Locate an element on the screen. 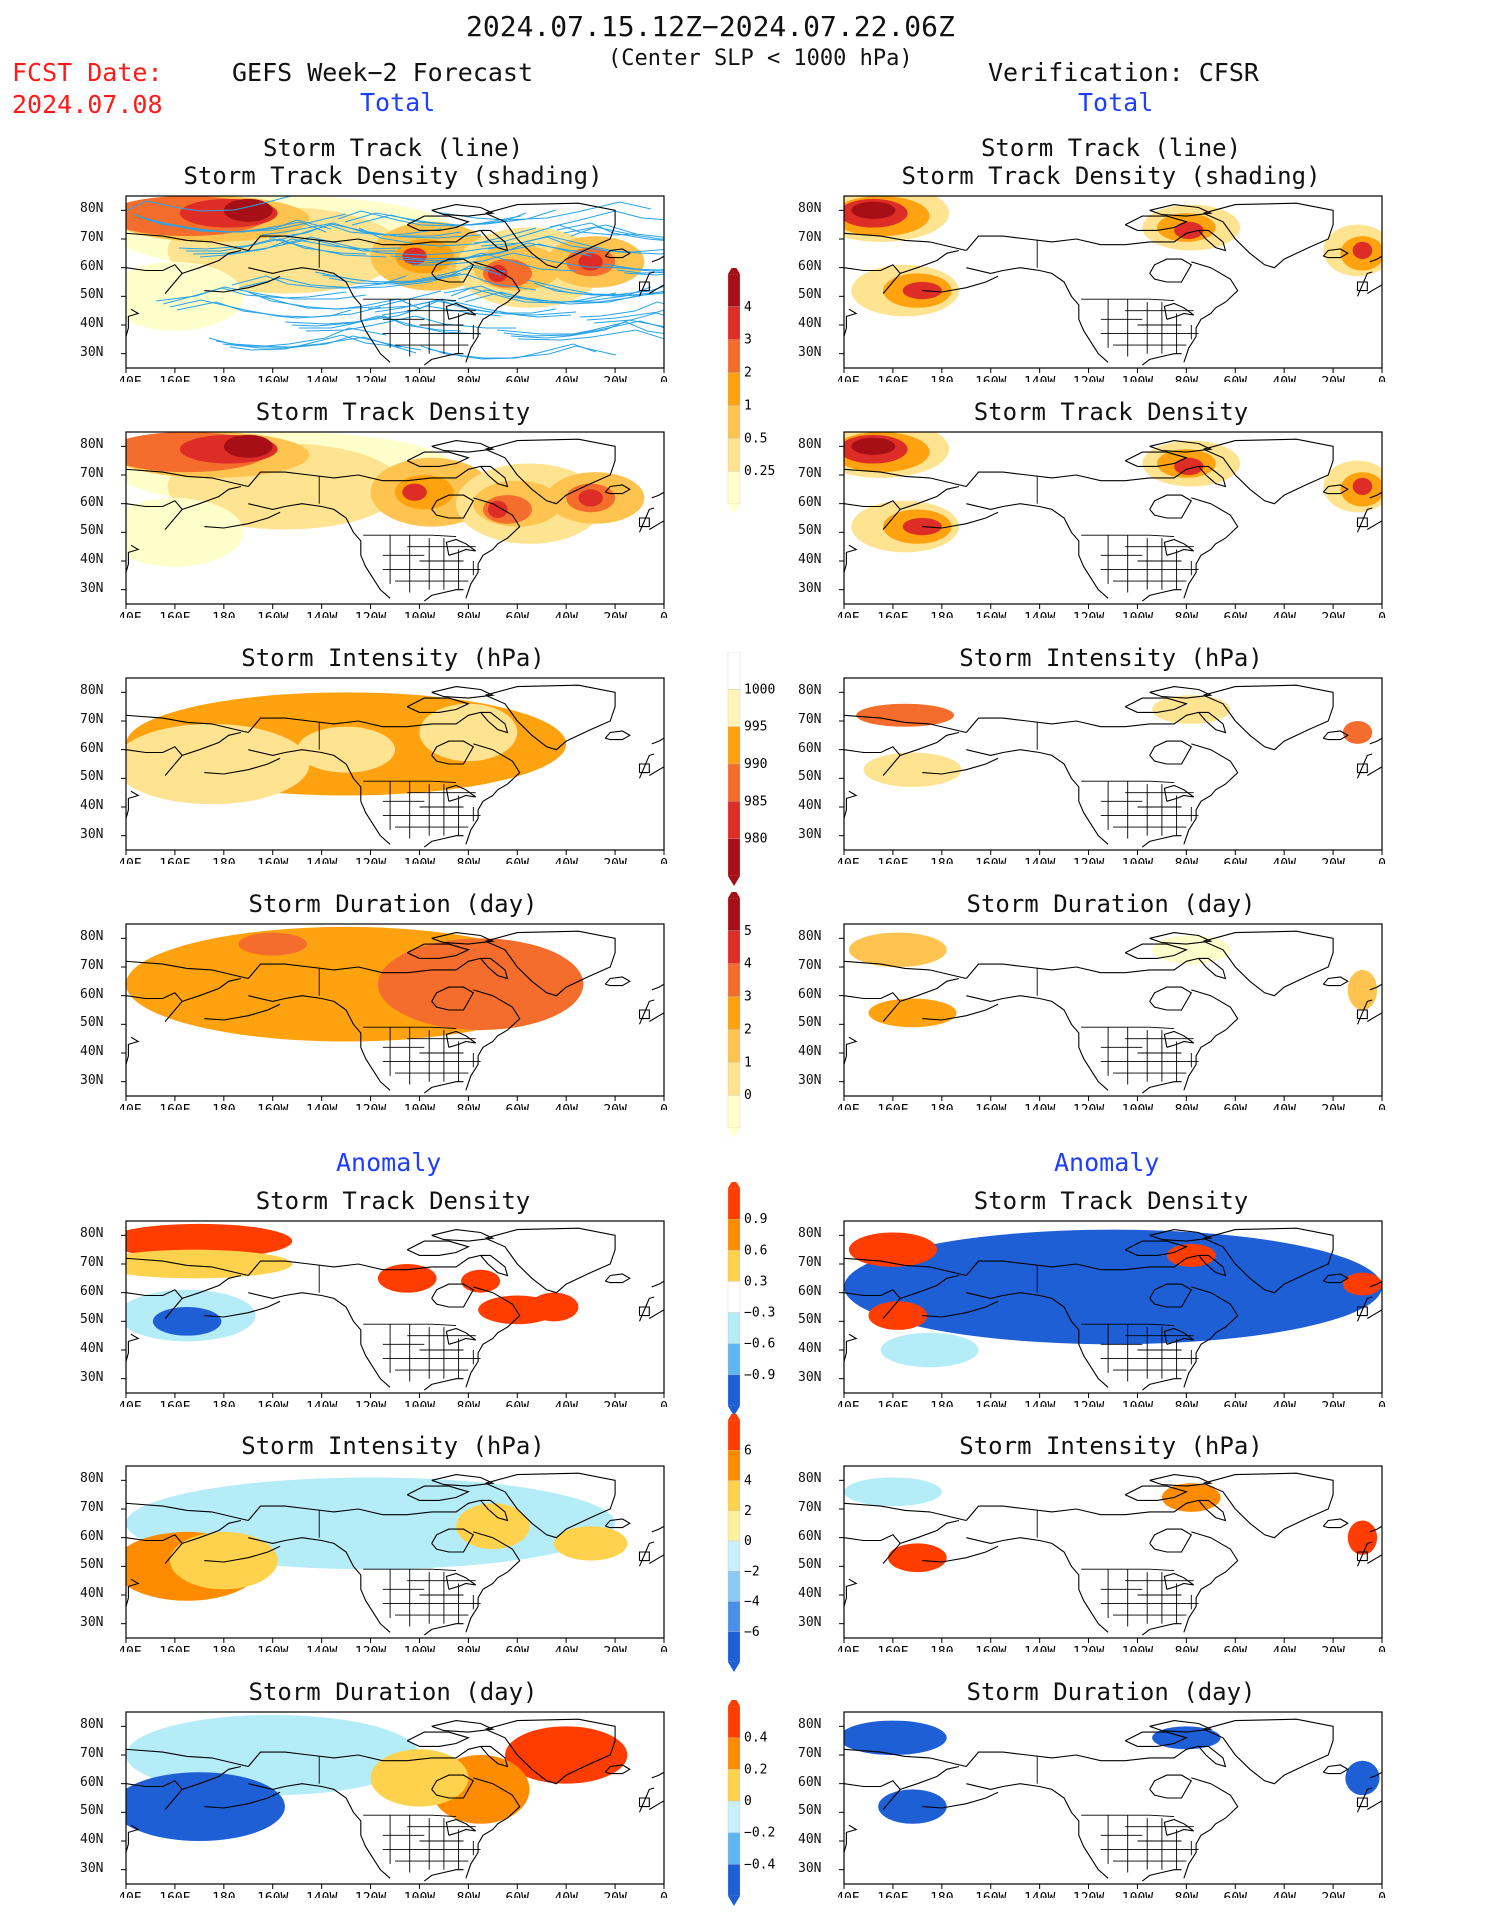  lat-tick-label: 30N is located at coordinates (810, 834).